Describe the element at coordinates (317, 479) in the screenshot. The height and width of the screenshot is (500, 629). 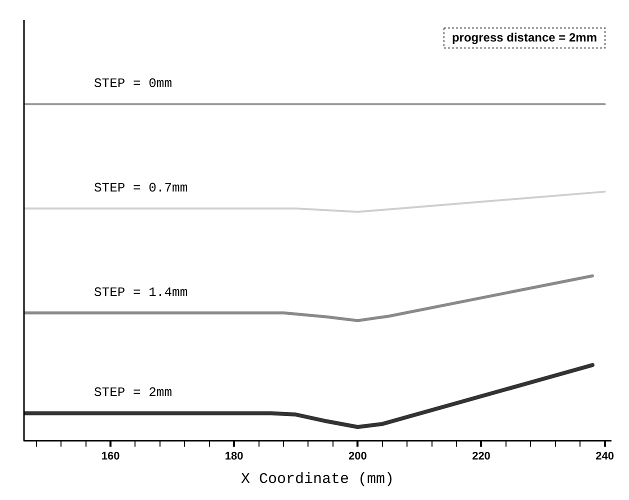
I see `x-axis-title: X Coordinate (mm)` at that location.